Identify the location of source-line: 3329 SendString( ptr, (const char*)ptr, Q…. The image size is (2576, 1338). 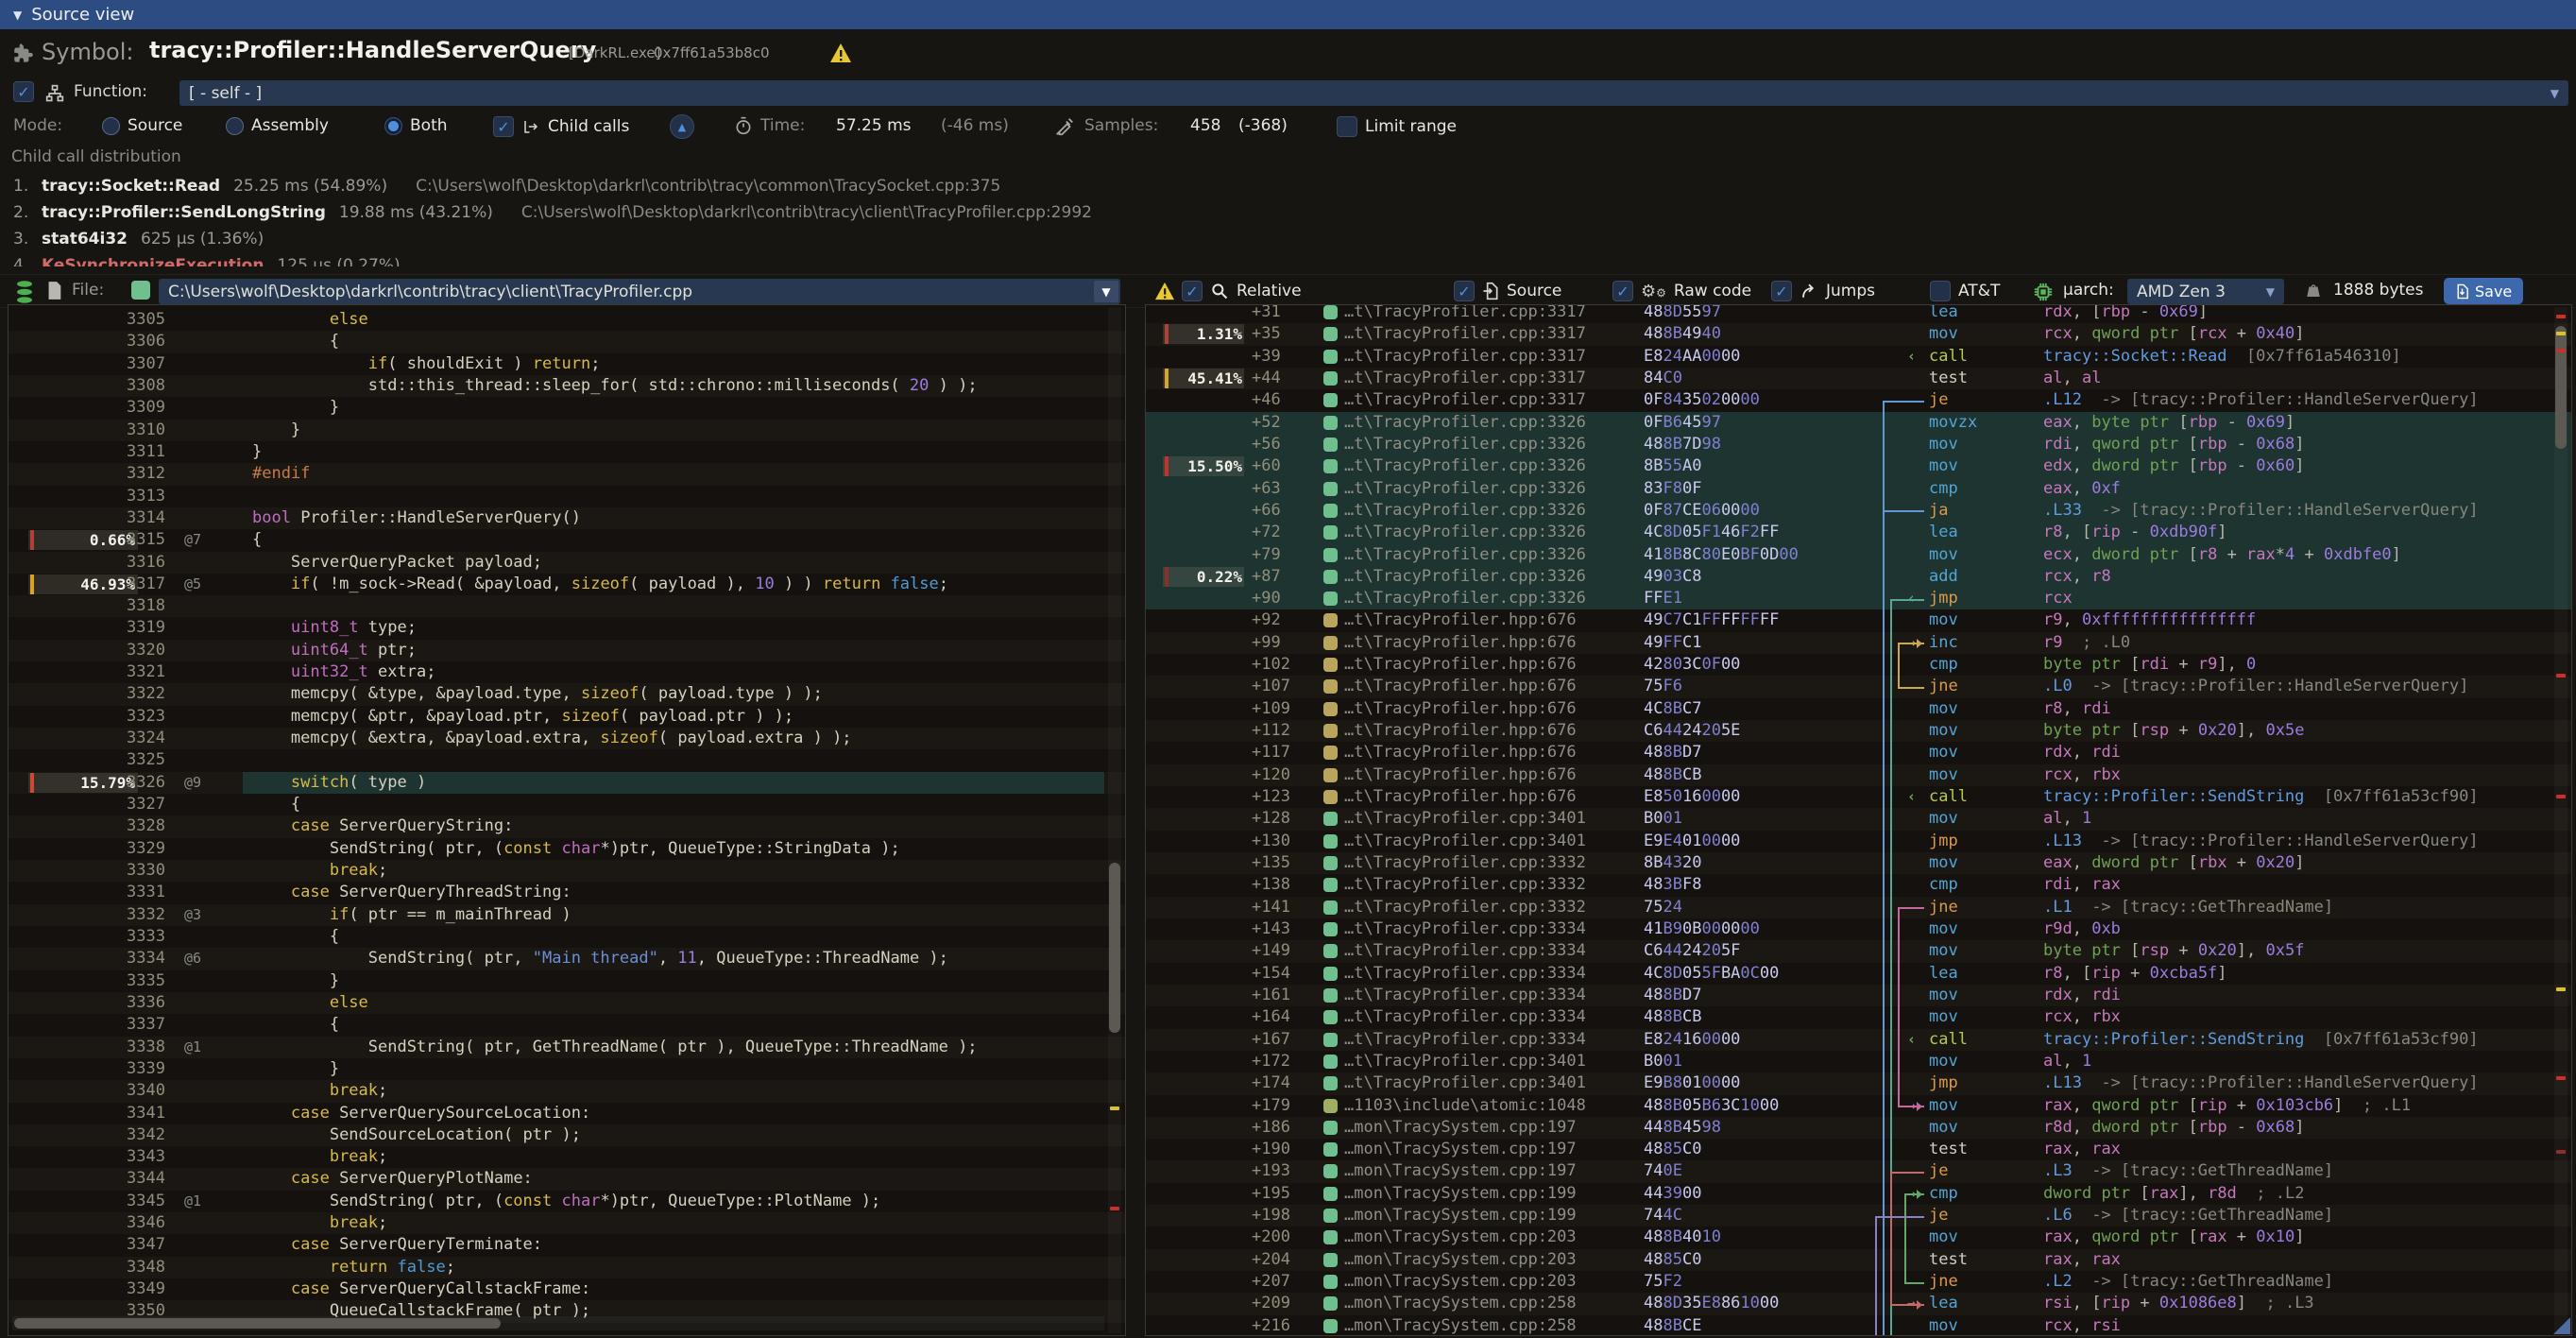
(567, 849).